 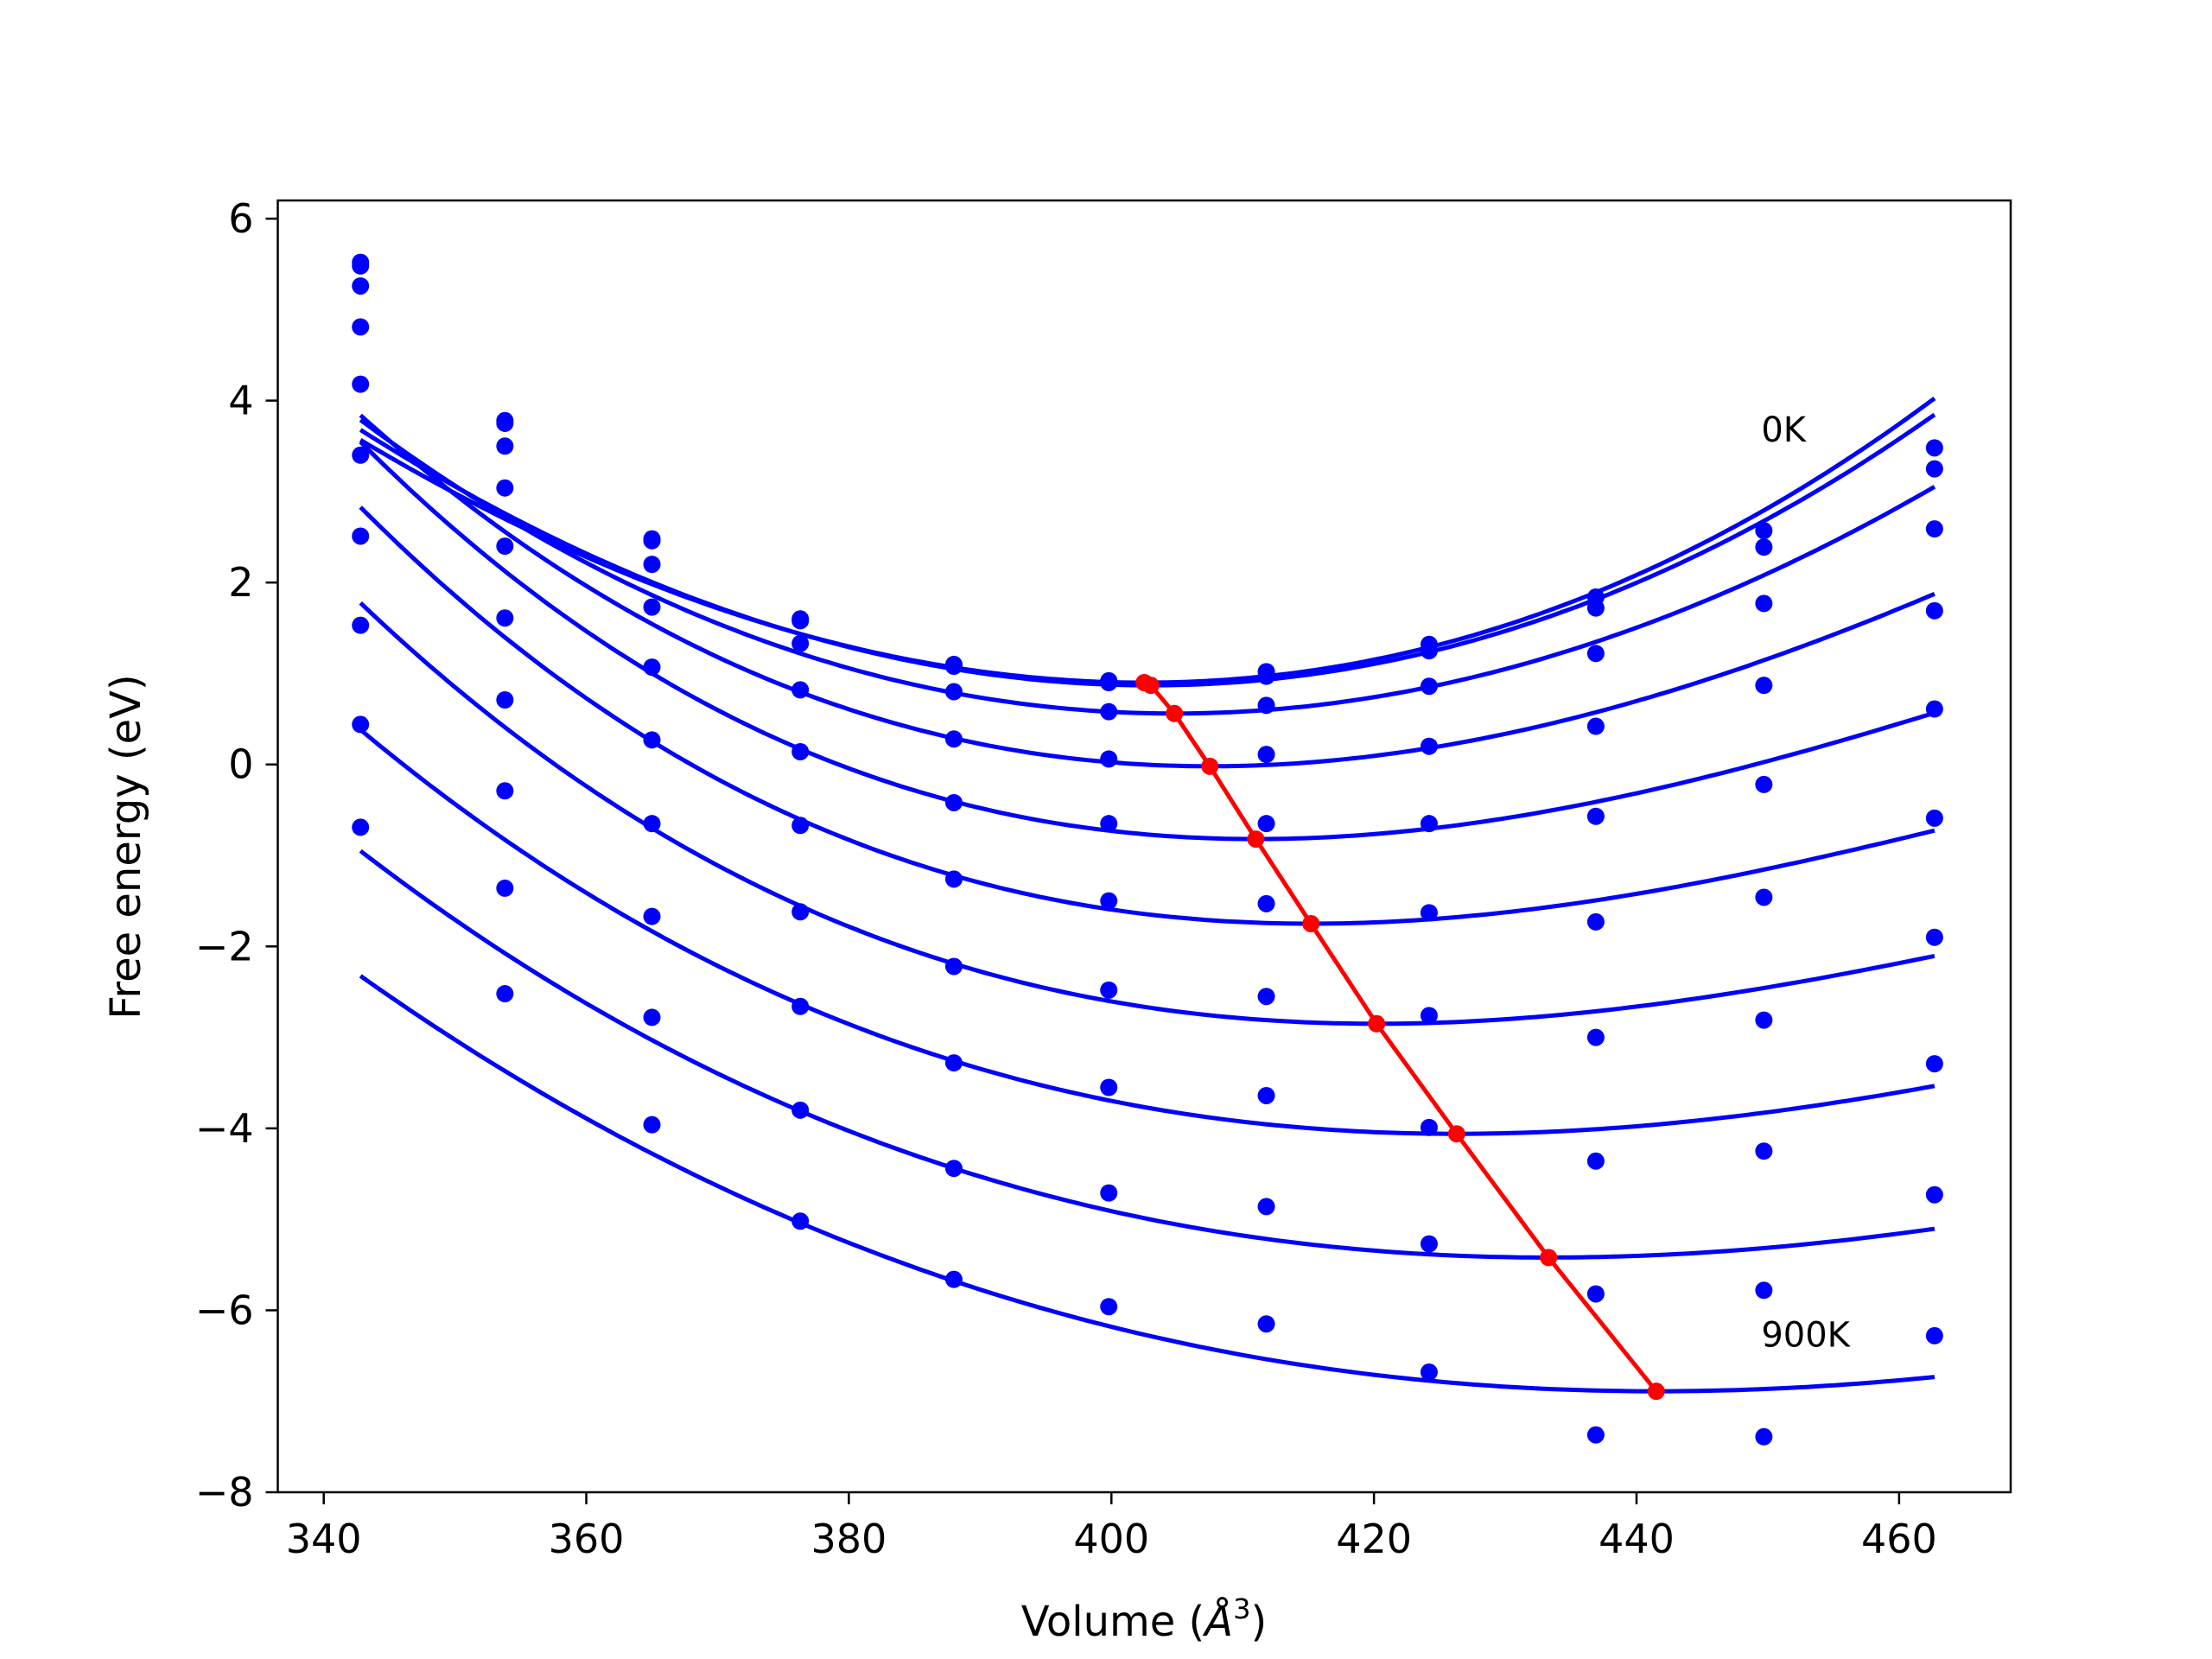 What do you see at coordinates (1637, 1539) in the screenshot?
I see `x-tick-label: 440` at bounding box center [1637, 1539].